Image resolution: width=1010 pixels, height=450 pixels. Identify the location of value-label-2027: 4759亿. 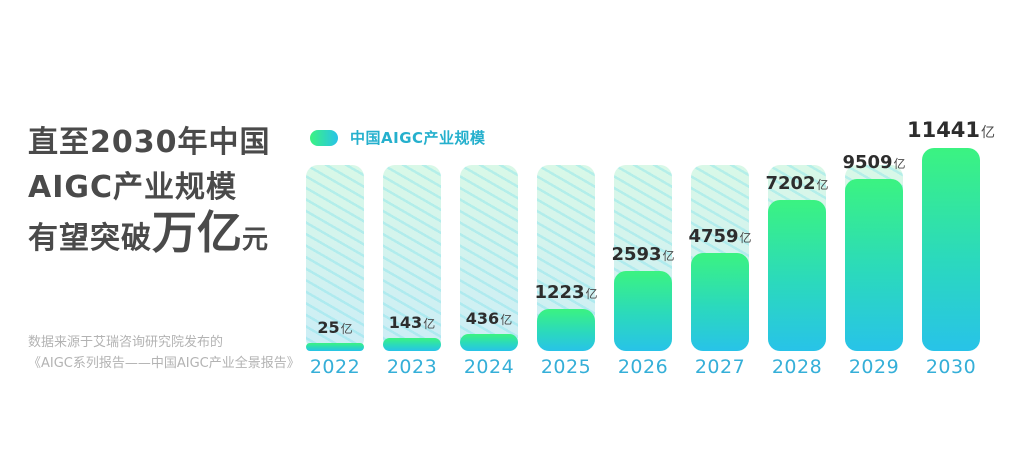
(719, 236).